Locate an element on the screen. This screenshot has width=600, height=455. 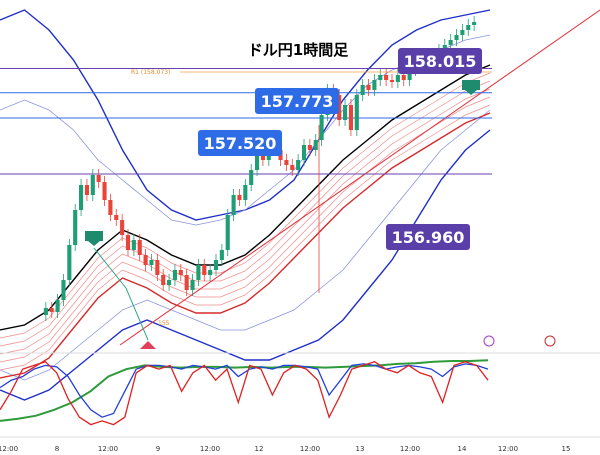
price-box-label: 157.520 is located at coordinates (240, 143).